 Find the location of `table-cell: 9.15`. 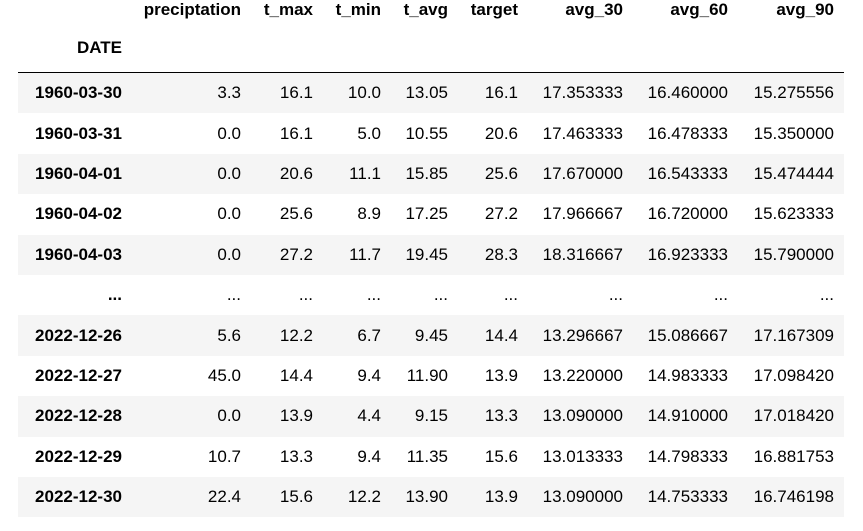

table-cell: 9.15 is located at coordinates (431, 416).